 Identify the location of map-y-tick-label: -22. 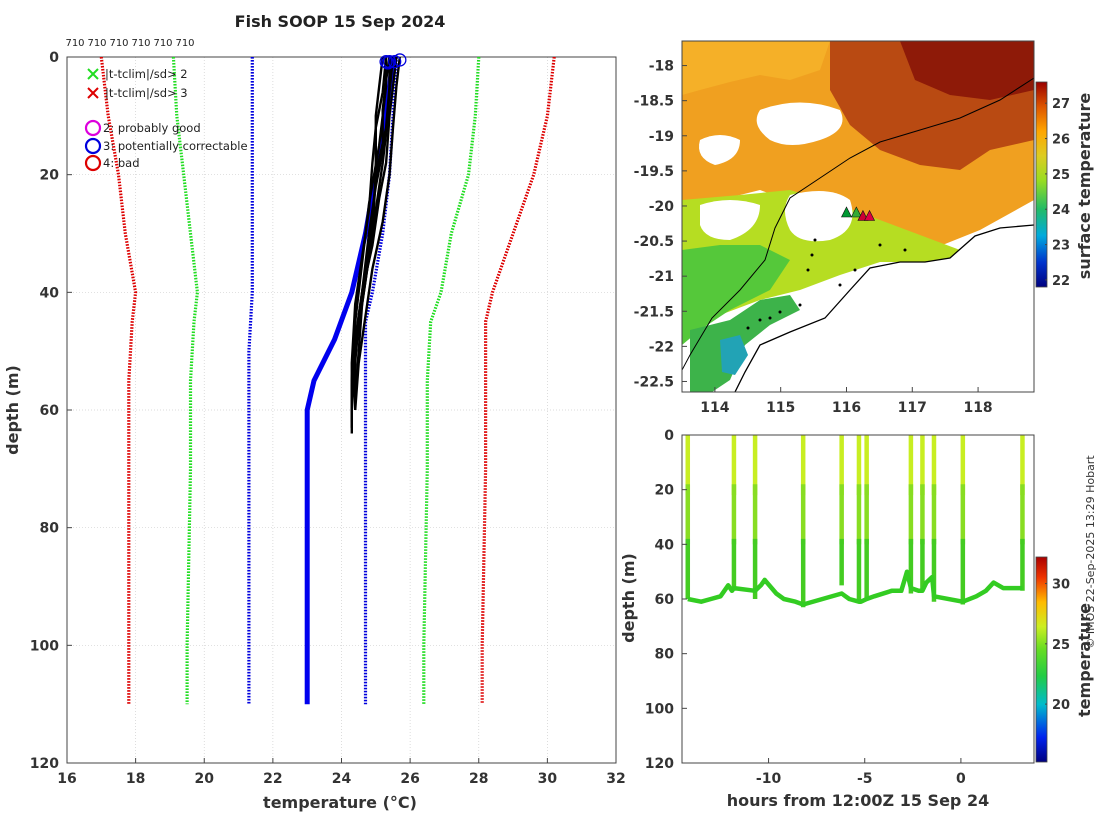
(661, 347).